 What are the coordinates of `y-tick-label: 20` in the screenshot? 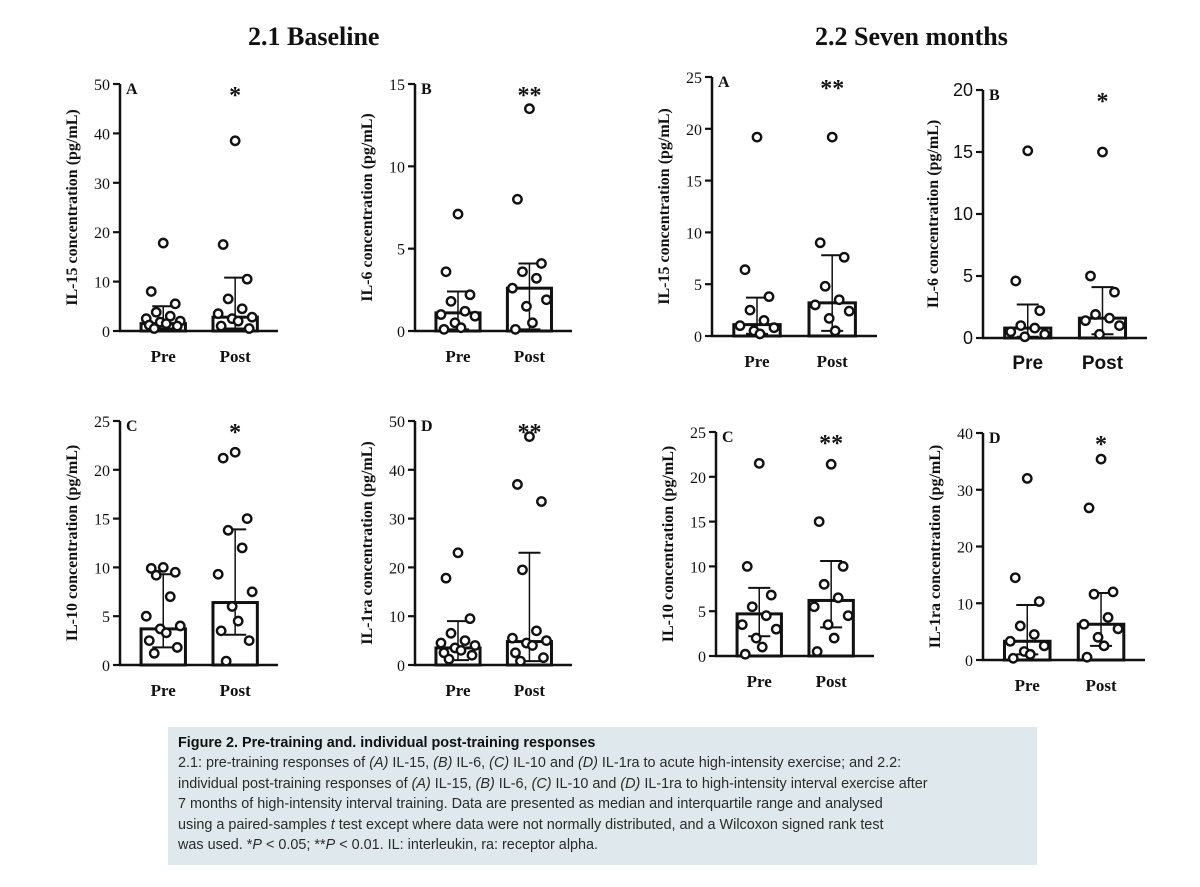 It's located at (694, 130).